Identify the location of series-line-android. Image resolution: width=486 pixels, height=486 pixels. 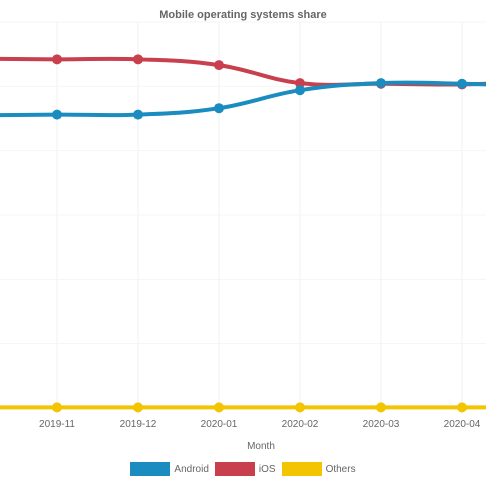
(243, 99).